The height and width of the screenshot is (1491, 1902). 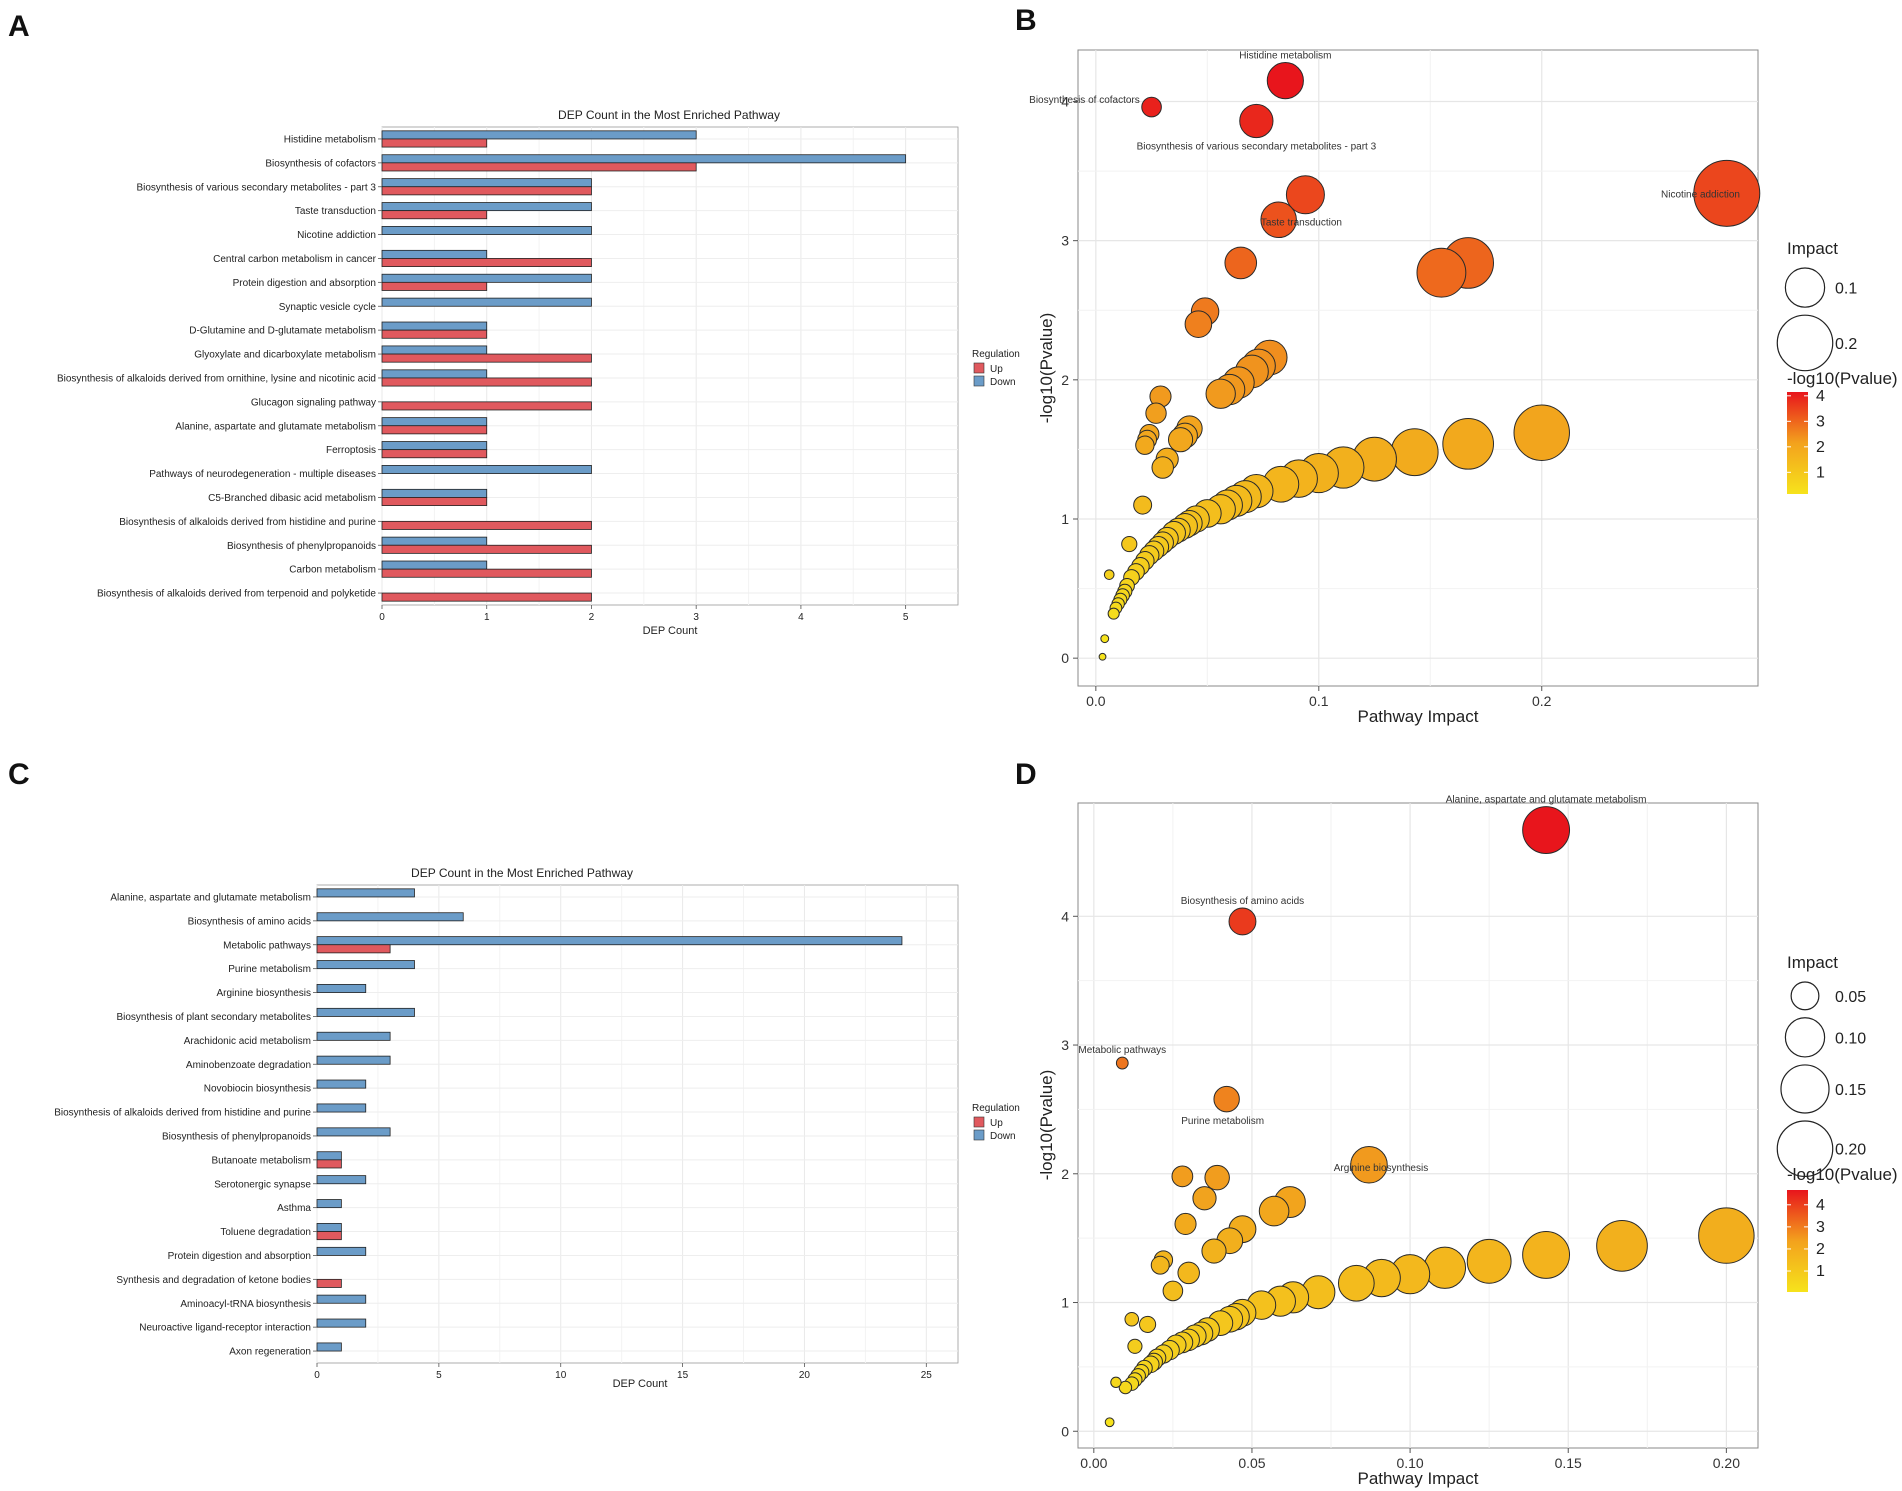 I want to click on panel-d-size-legend-circle, so click(x=1805, y=1037).